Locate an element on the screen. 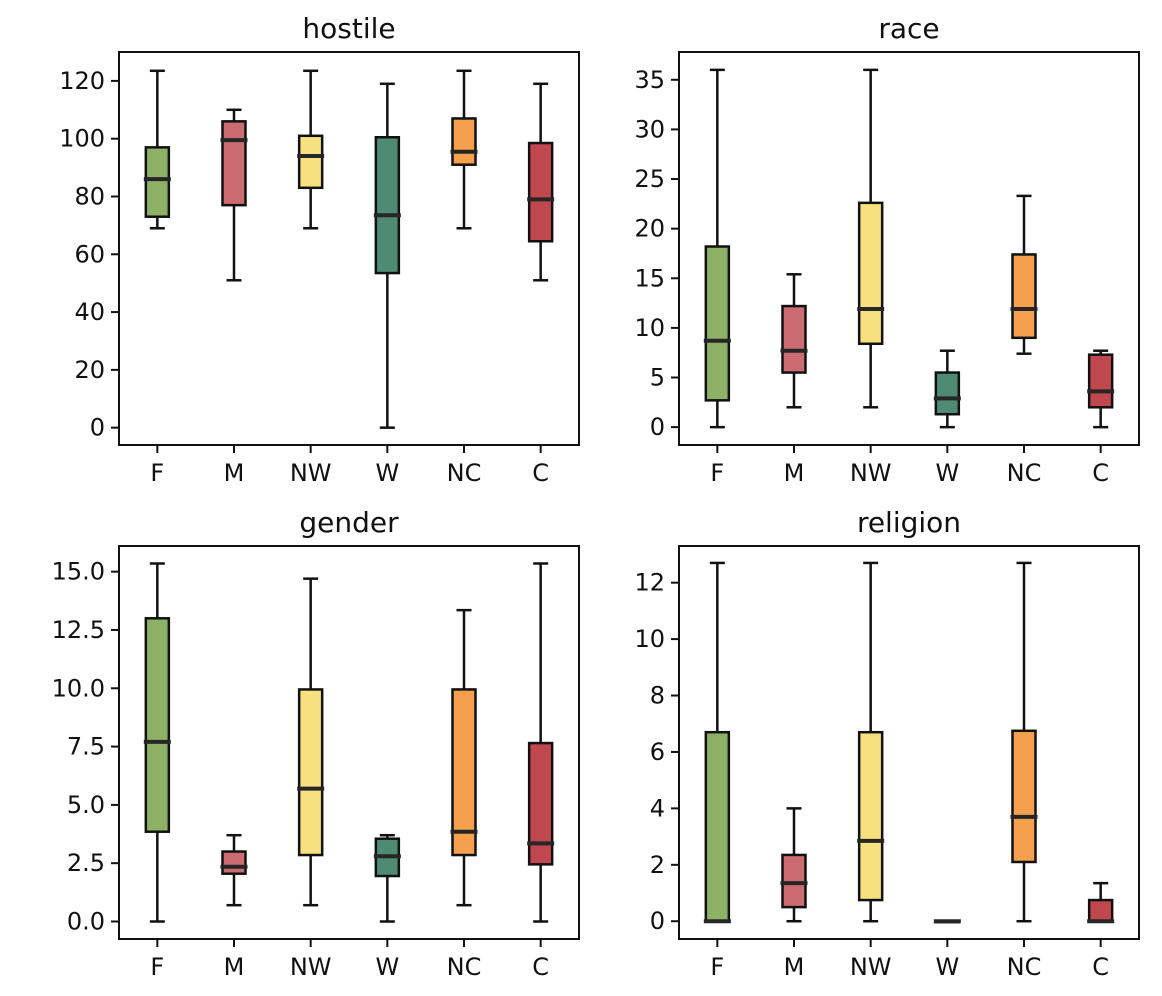 The height and width of the screenshot is (996, 1162). panel-title: hostile is located at coordinates (348, 28).